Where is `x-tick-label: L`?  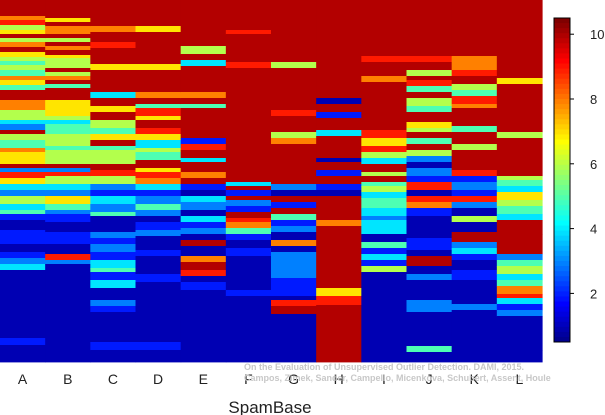
x-tick-label: L is located at coordinates (520, 379).